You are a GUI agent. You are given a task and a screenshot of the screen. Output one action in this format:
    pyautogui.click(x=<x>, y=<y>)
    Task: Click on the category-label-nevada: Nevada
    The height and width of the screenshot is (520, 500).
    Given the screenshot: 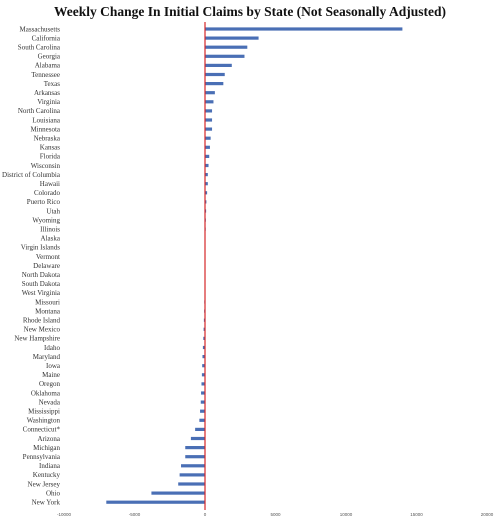 What is the action you would take?
    pyautogui.click(x=50, y=402)
    